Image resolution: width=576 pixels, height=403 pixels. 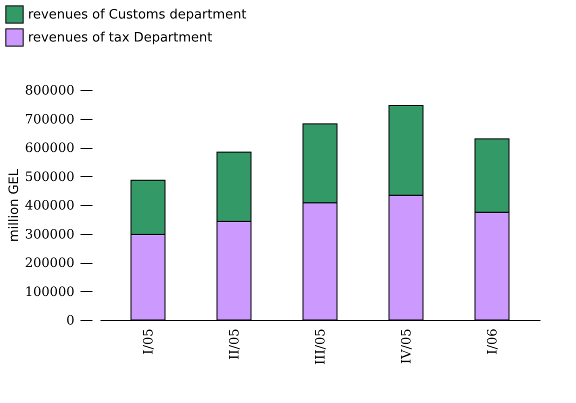 What do you see at coordinates (49, 120) in the screenshot?
I see `y-tick-label: 700000` at bounding box center [49, 120].